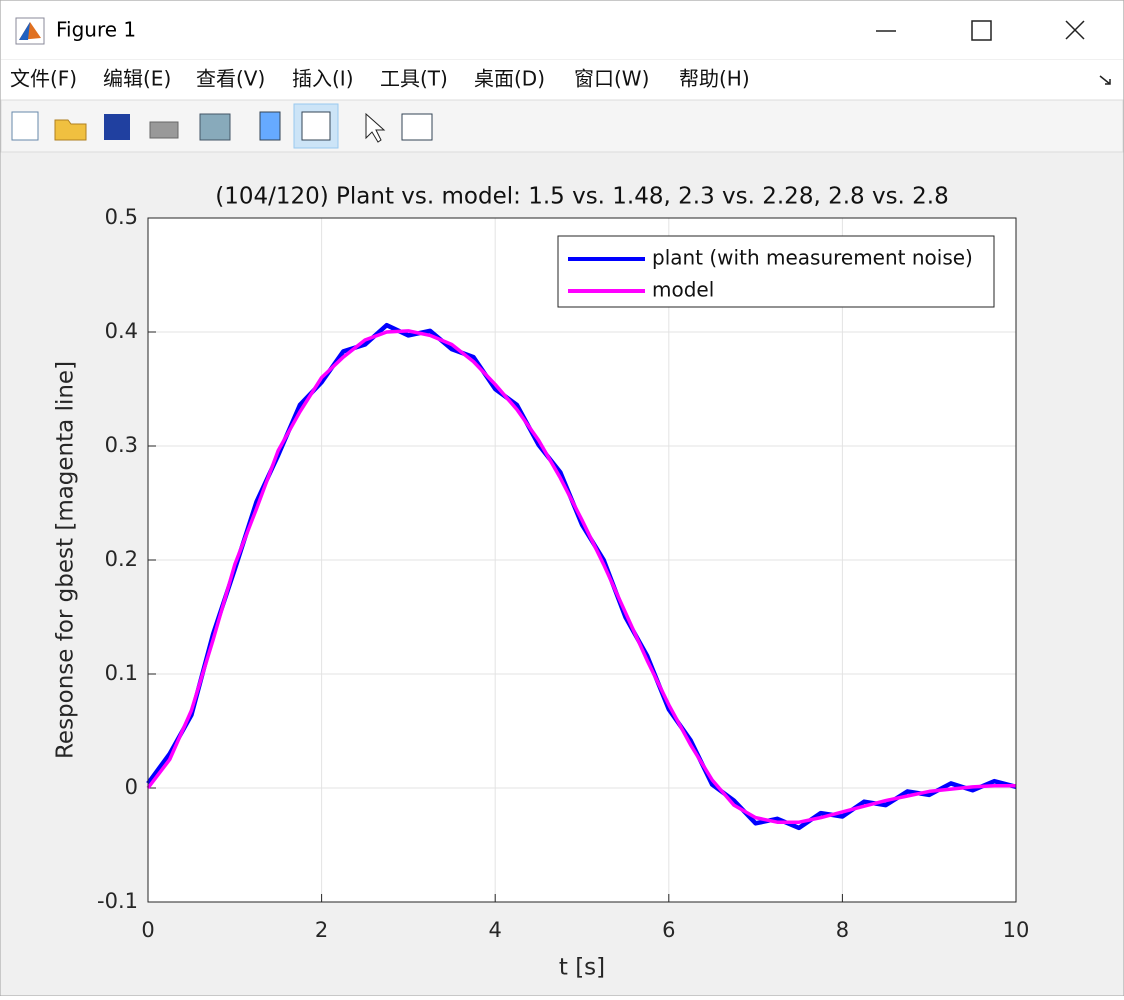 This screenshot has height=1000, width=1124. Describe the element at coordinates (981, 30) in the screenshot. I see `maximize-button` at that location.